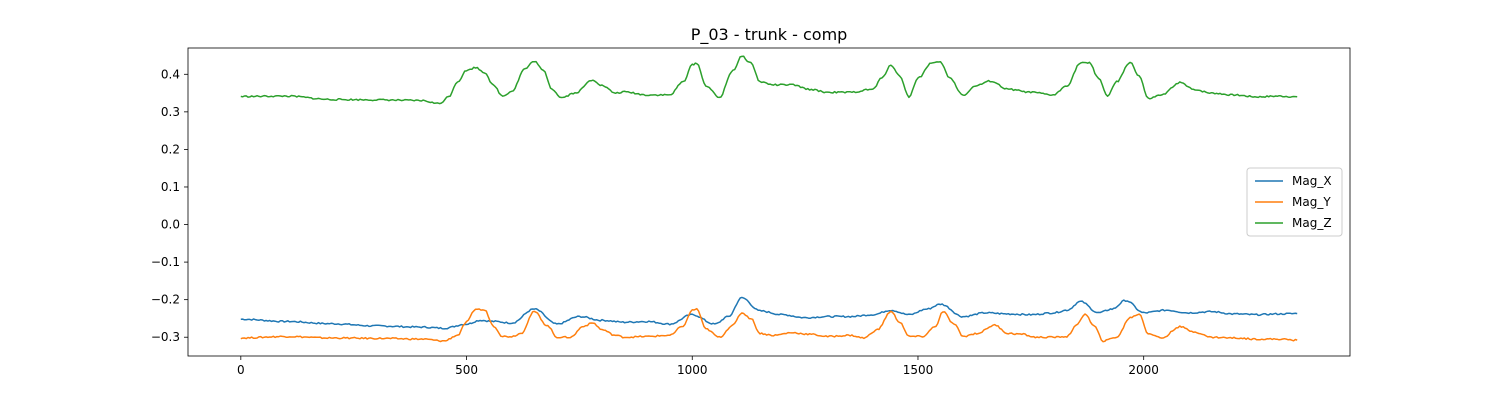 The height and width of the screenshot is (400, 1500). What do you see at coordinates (170, 74) in the screenshot?
I see `y-tick-label: 0.4` at bounding box center [170, 74].